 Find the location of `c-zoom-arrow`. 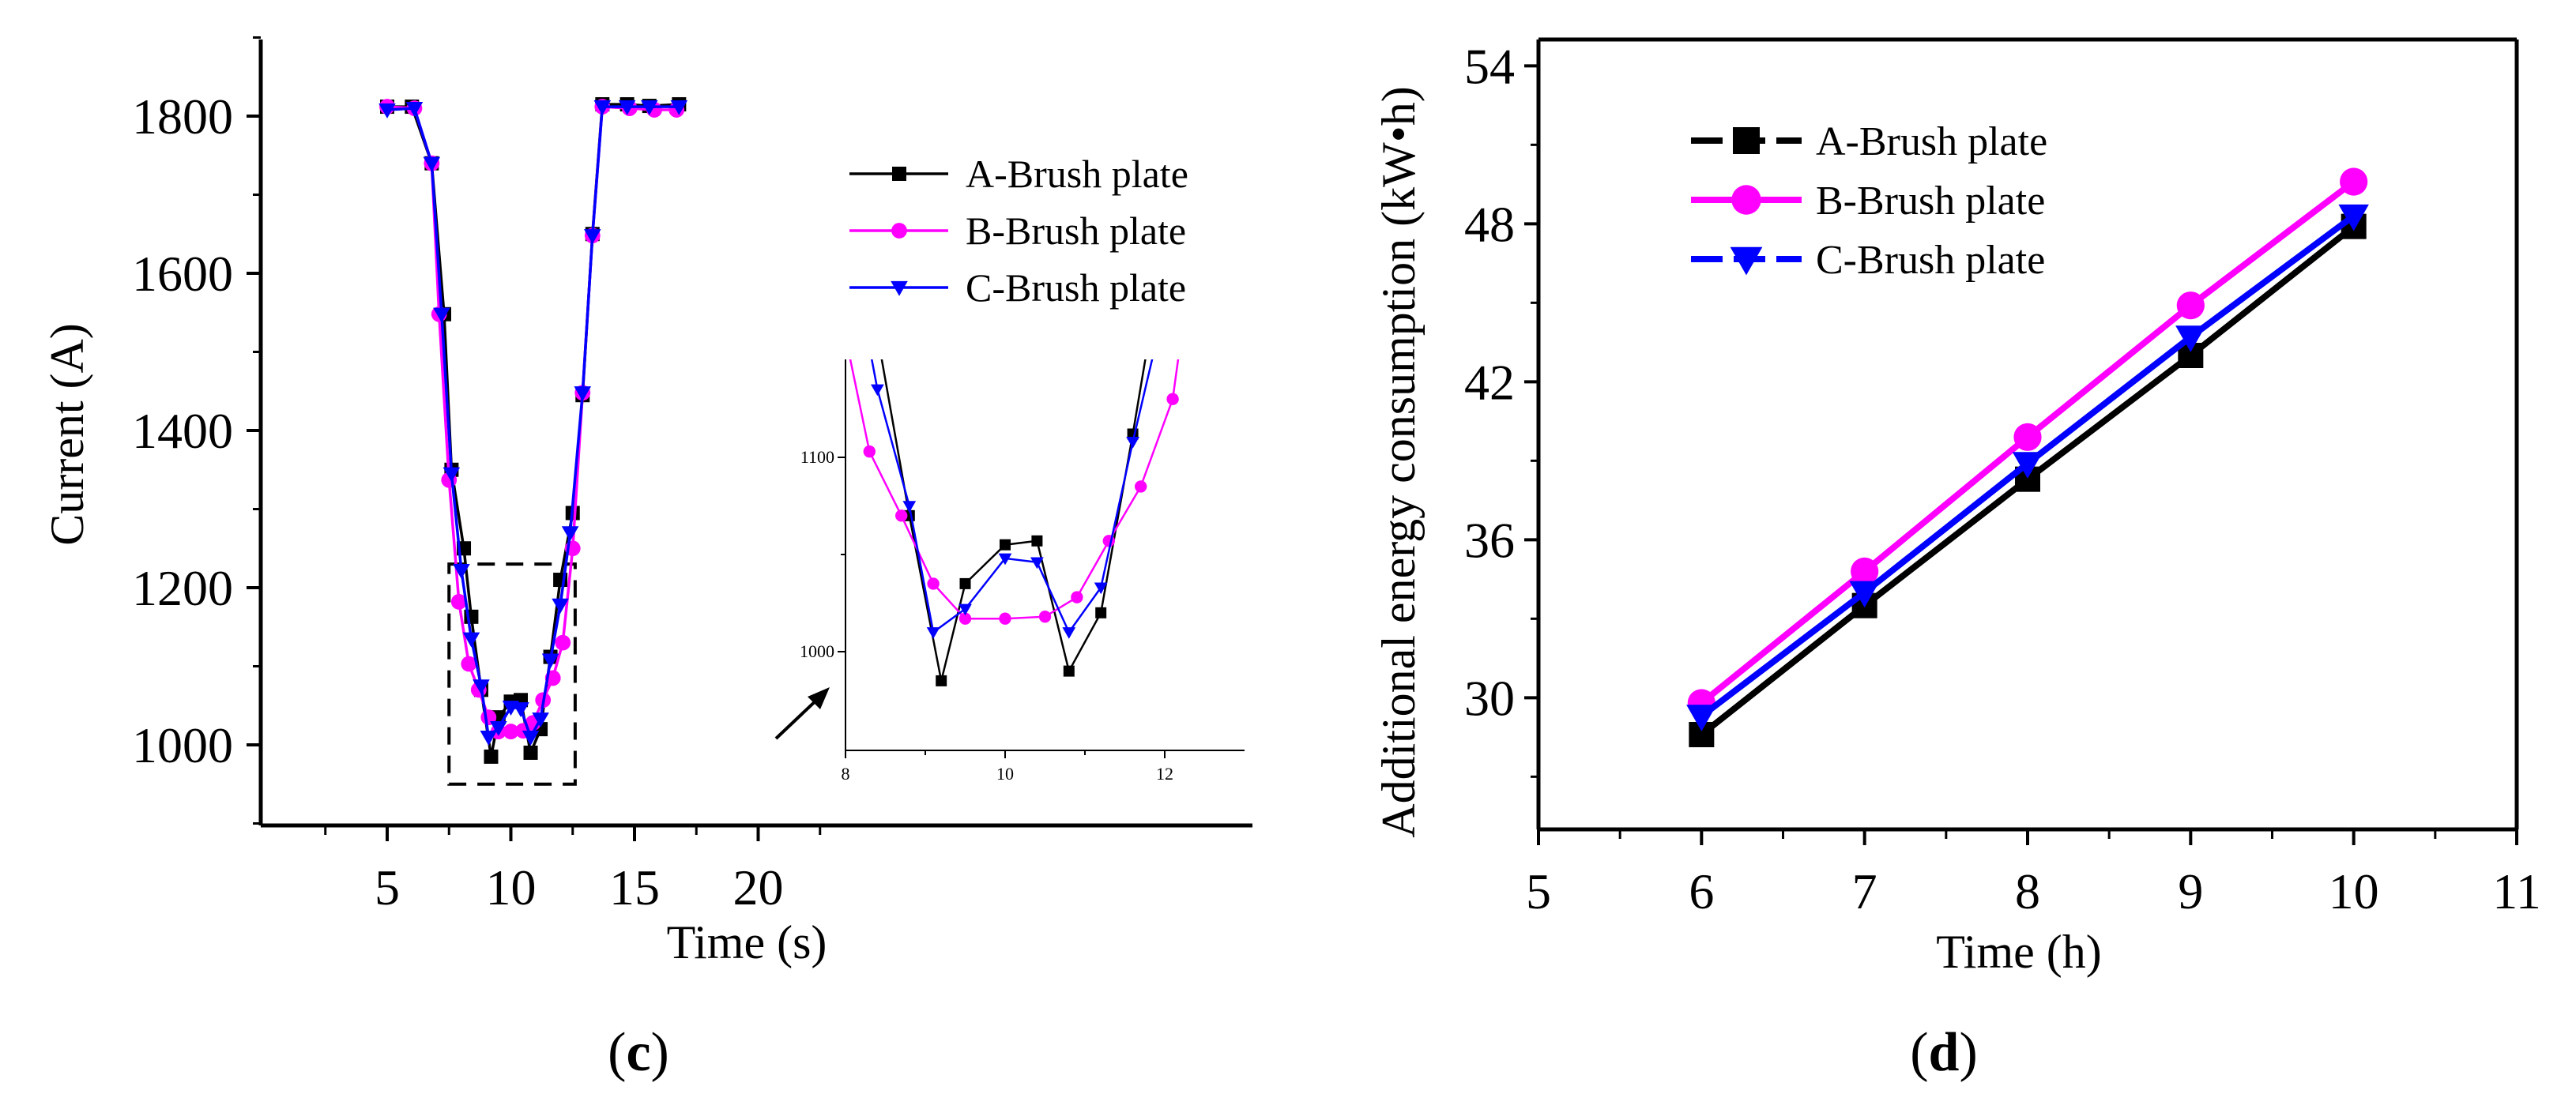

c-zoom-arrow is located at coordinates (802, 713).